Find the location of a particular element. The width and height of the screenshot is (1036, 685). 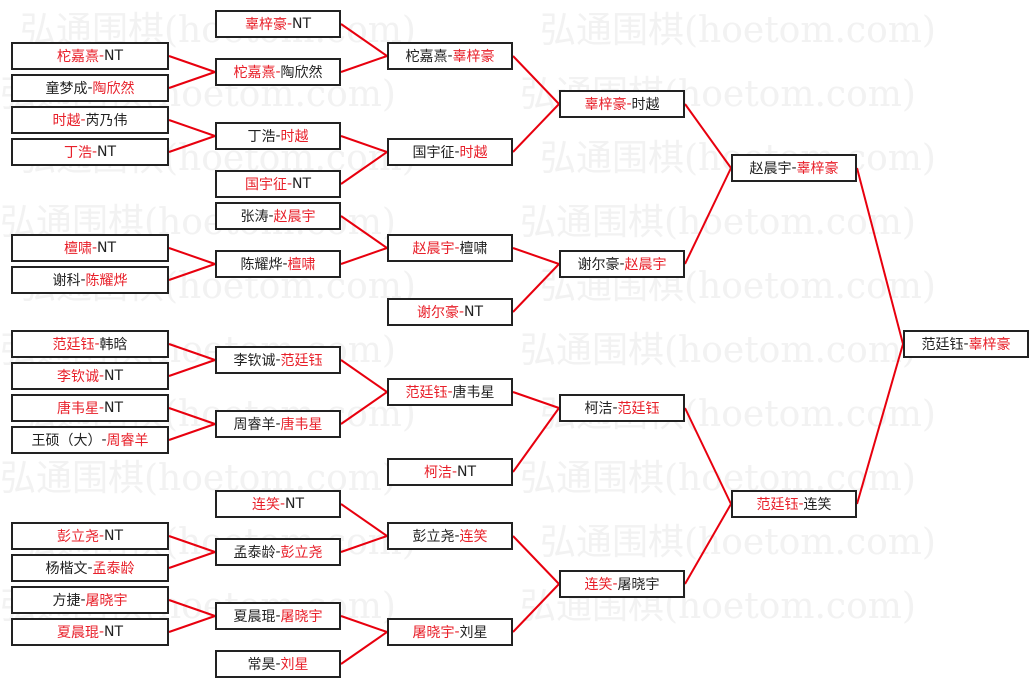

match-box: 孟泰龄 - 彭立尧 is located at coordinates (278, 552).